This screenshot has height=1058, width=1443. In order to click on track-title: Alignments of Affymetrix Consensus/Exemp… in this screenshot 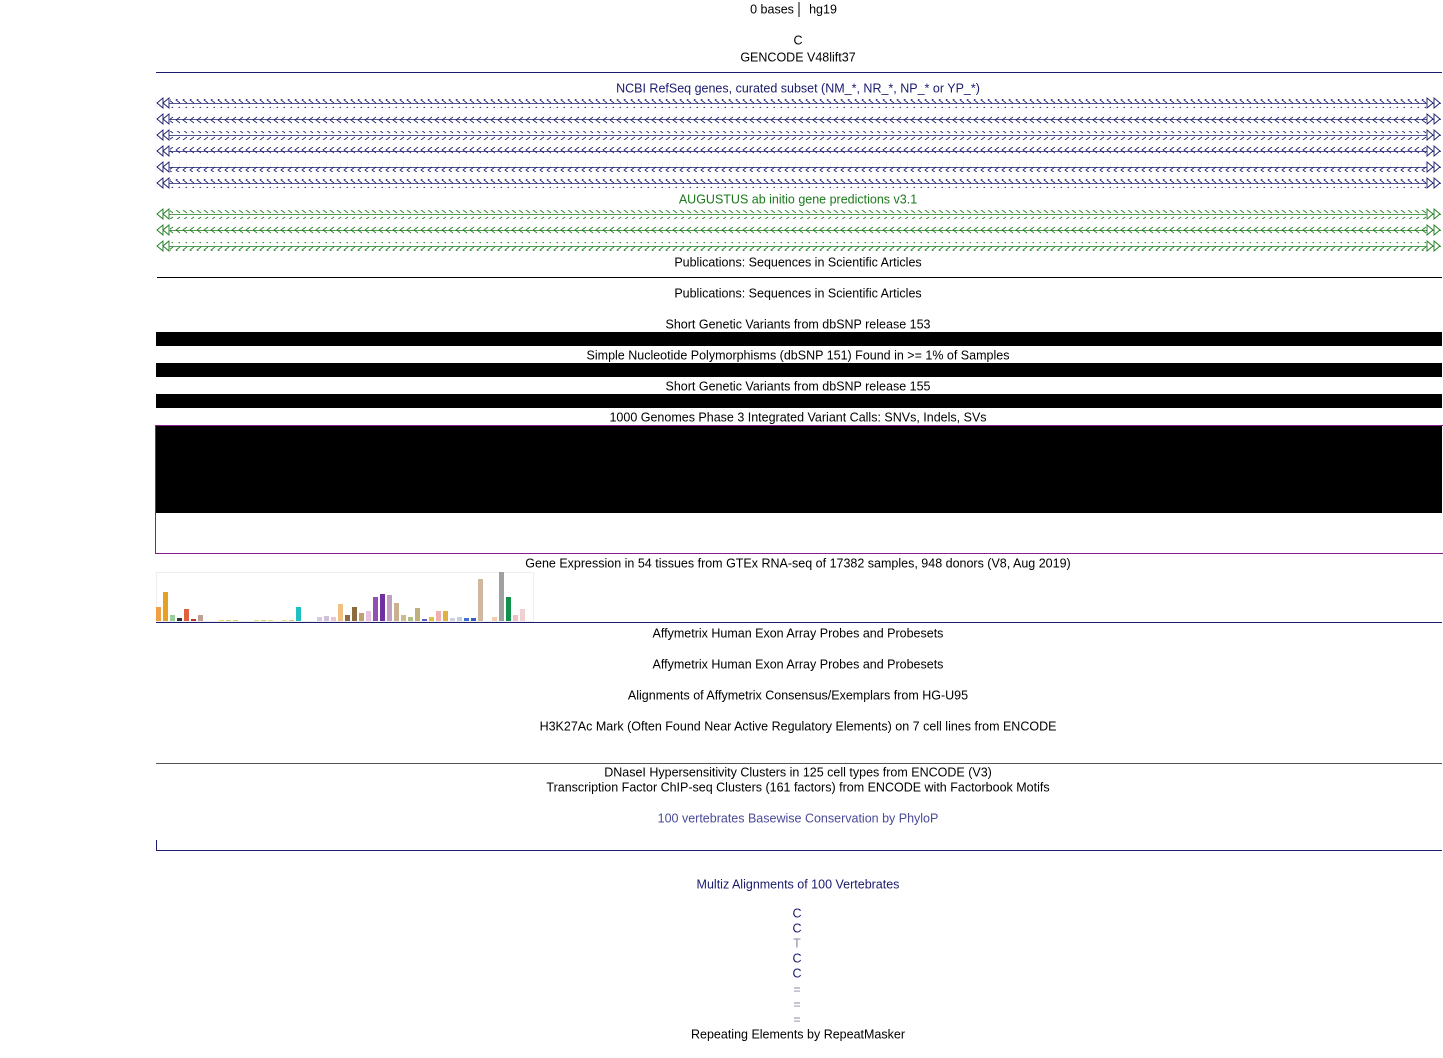, I will do `click(798, 695)`.